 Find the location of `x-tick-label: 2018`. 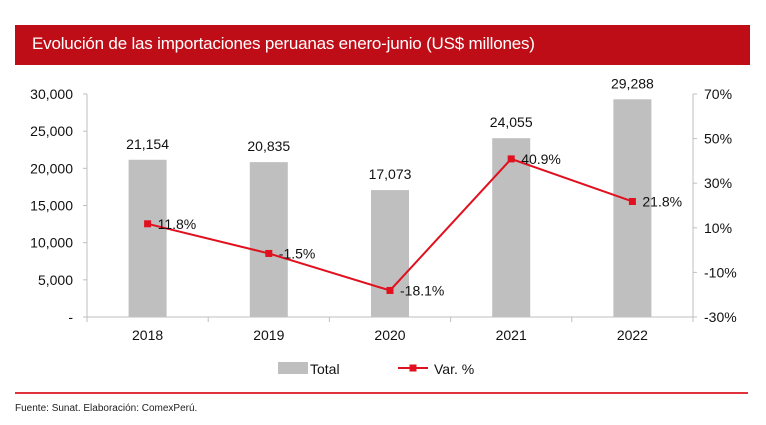

x-tick-label: 2018 is located at coordinates (147, 335).